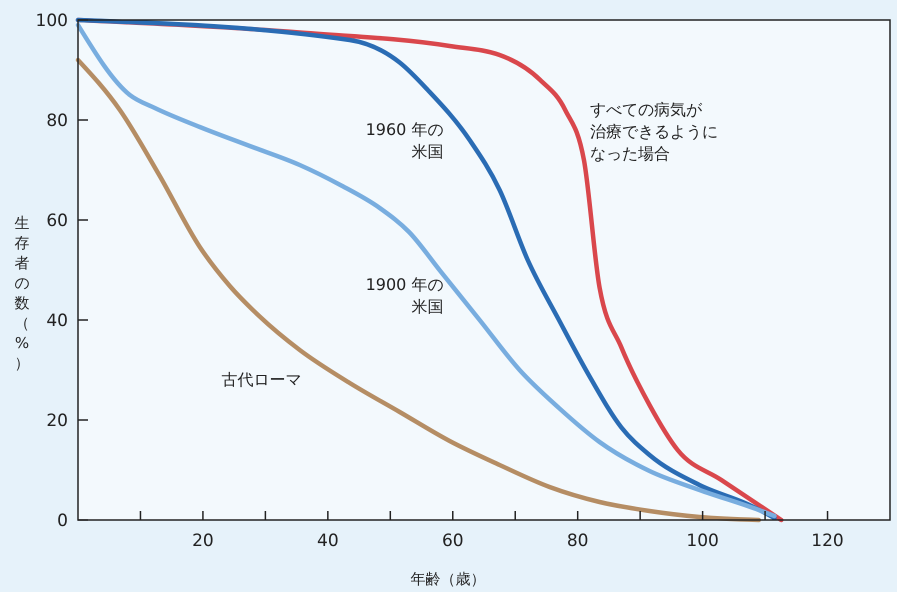 The width and height of the screenshot is (897, 592). Describe the element at coordinates (52, 21) in the screenshot. I see `y-tick-label: 100` at that location.